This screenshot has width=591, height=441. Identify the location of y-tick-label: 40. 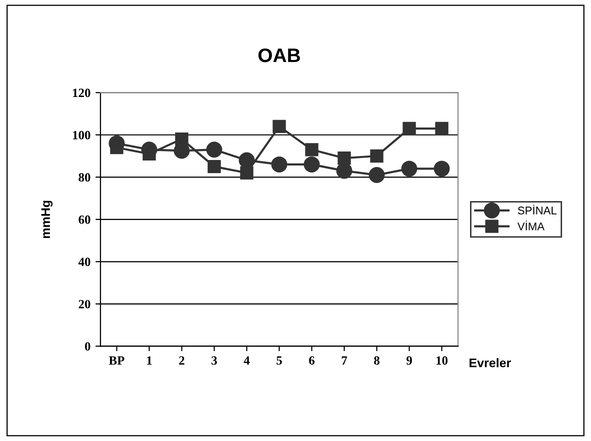
(84, 262).